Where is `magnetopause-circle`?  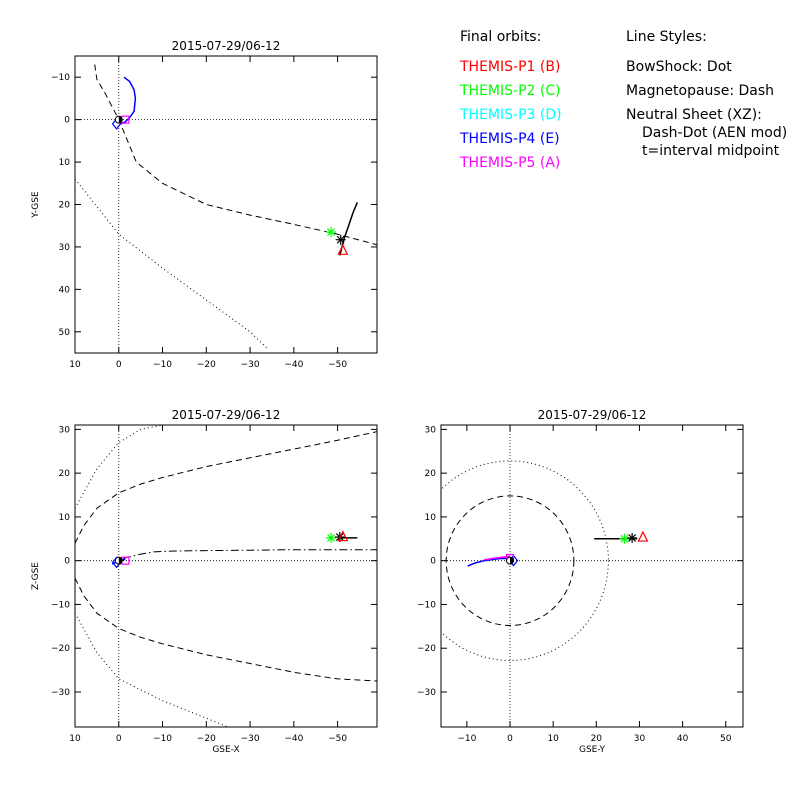
magnetopause-circle is located at coordinates (510, 560).